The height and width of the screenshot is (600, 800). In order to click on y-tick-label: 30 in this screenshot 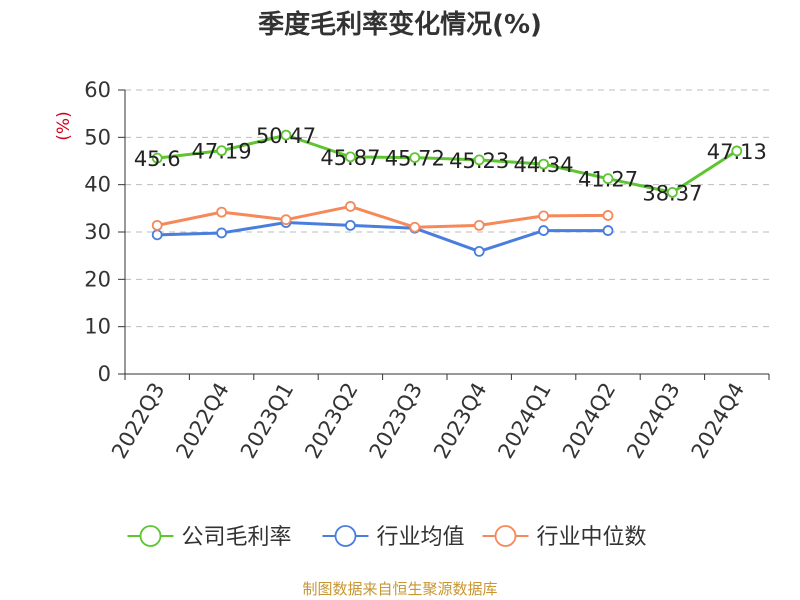, I will do `click(97, 232)`.